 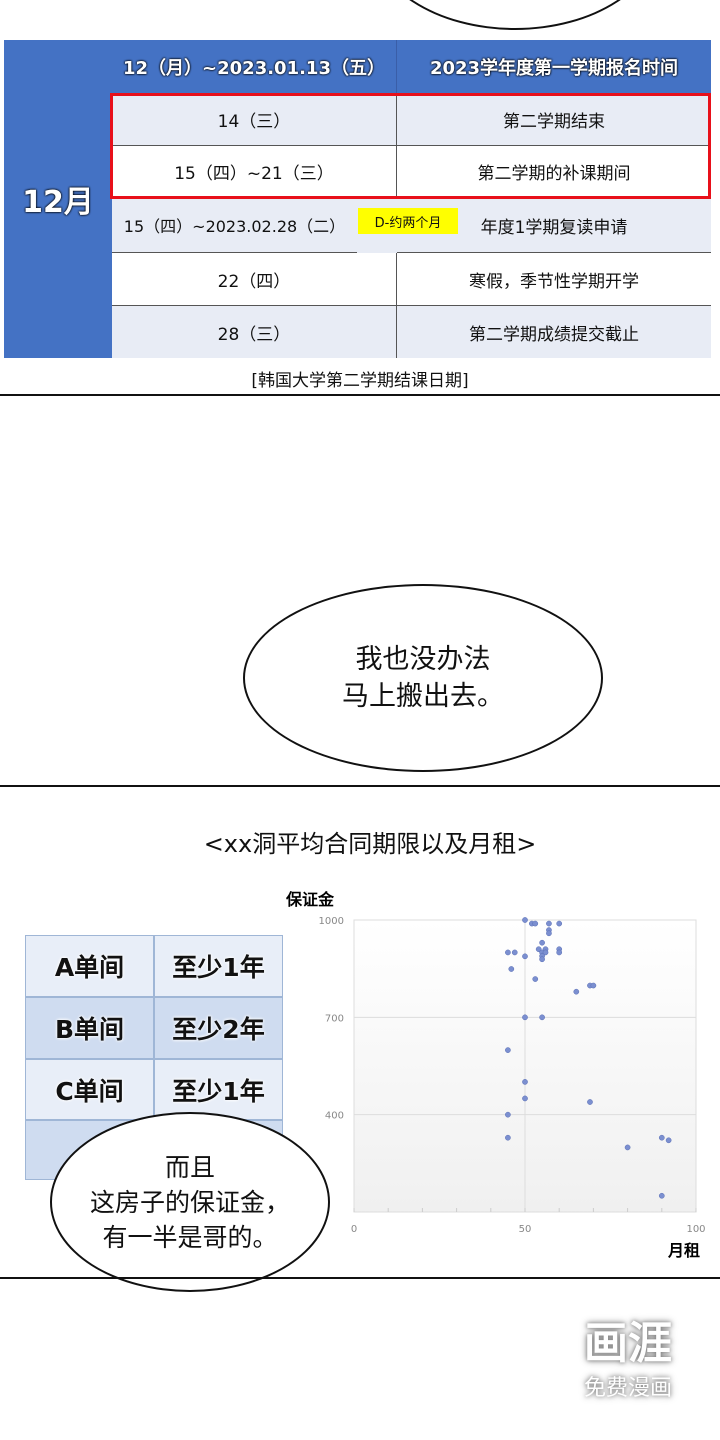 I want to click on row-event: 第二学期结束, so click(x=554, y=120).